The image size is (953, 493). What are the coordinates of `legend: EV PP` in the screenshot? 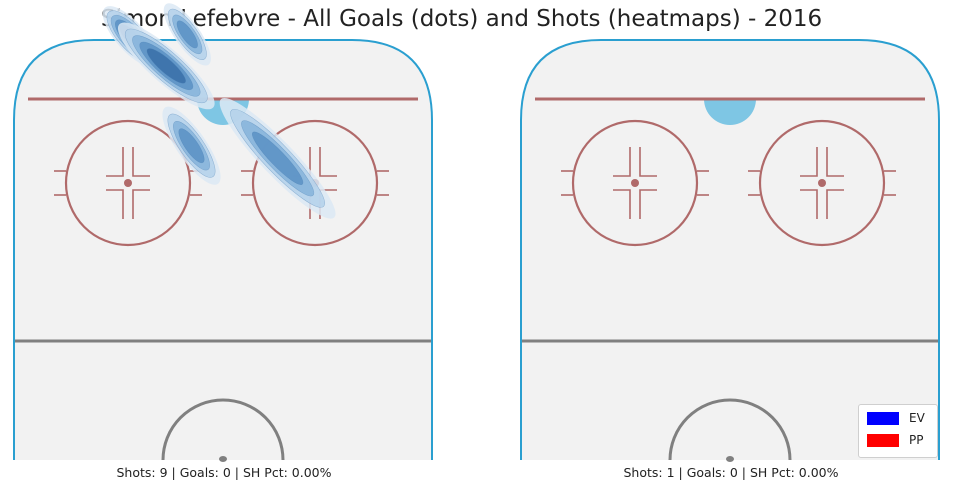 It's located at (898, 431).